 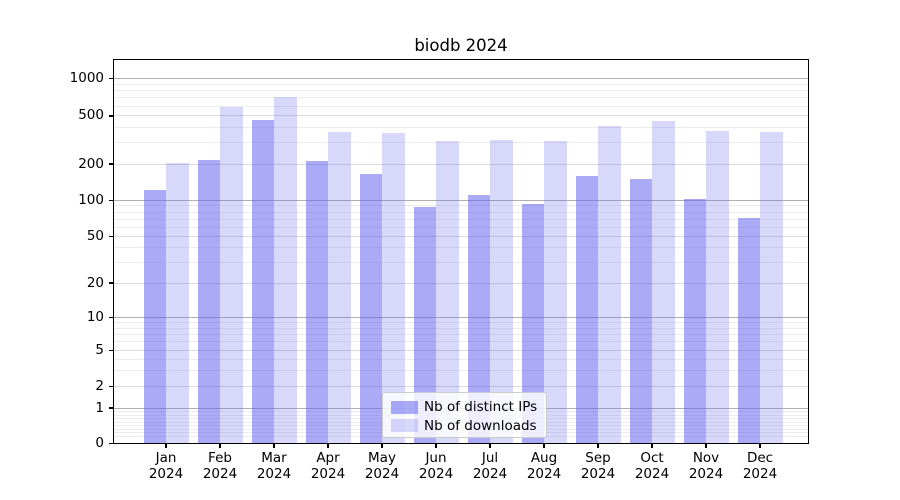 What do you see at coordinates (99, 407) in the screenshot?
I see `y-tick-label-1: 1` at bounding box center [99, 407].